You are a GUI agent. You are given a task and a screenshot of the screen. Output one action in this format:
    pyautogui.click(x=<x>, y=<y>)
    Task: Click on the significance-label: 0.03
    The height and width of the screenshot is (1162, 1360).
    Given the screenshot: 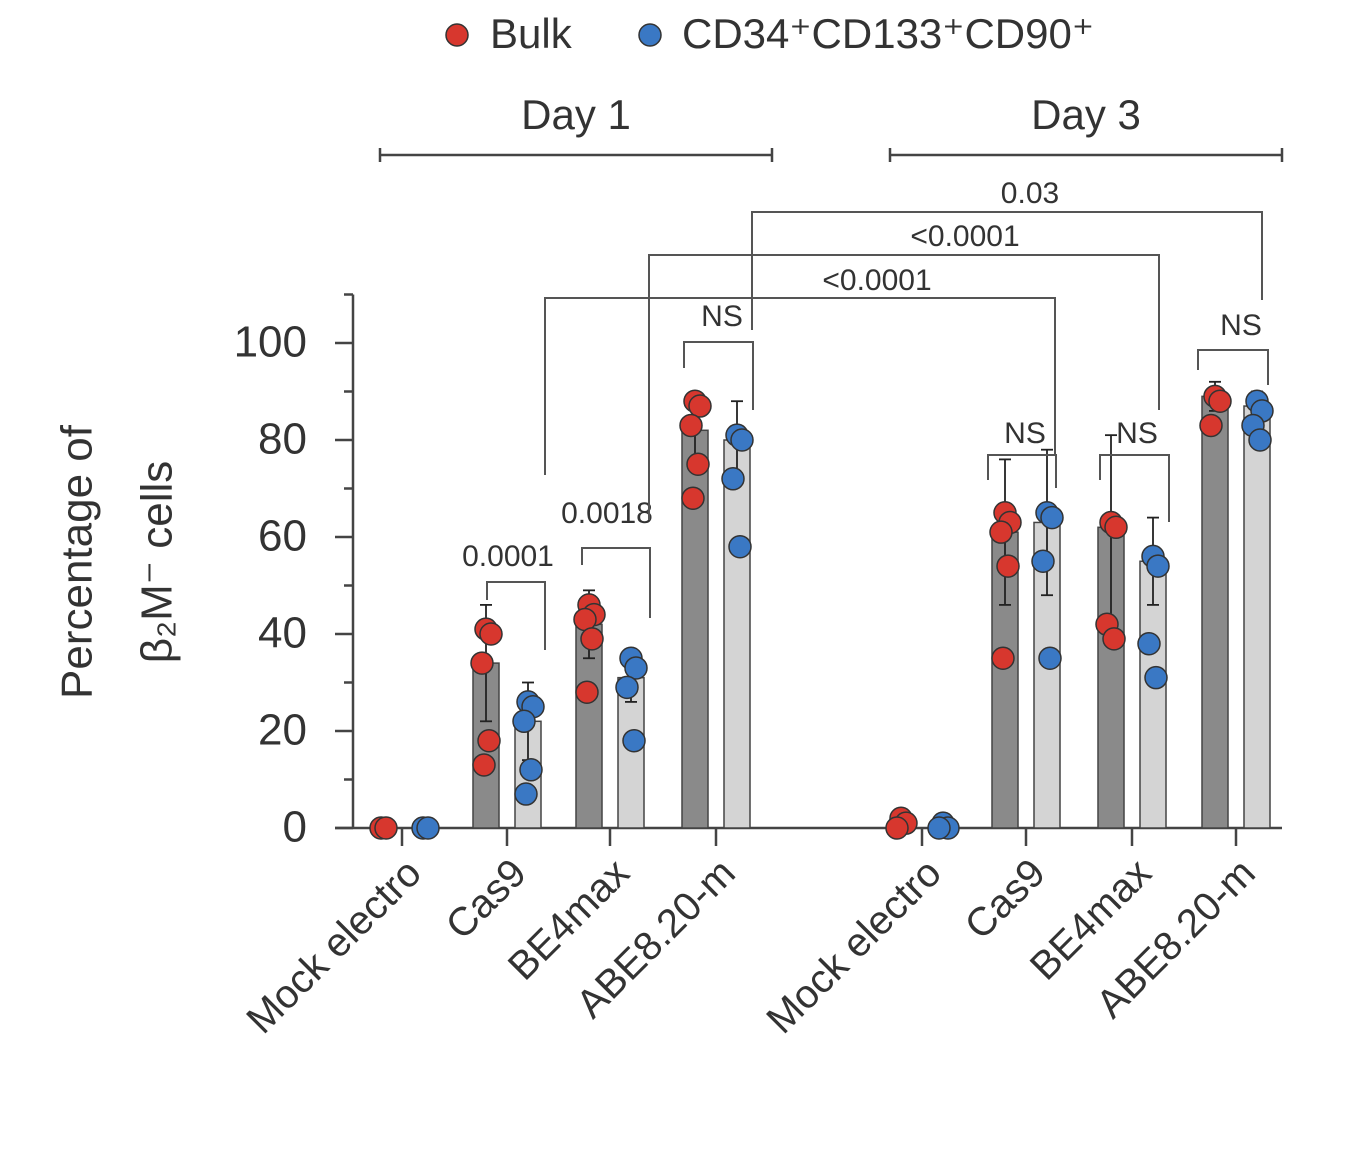 What is the action you would take?
    pyautogui.click(x=1030, y=193)
    